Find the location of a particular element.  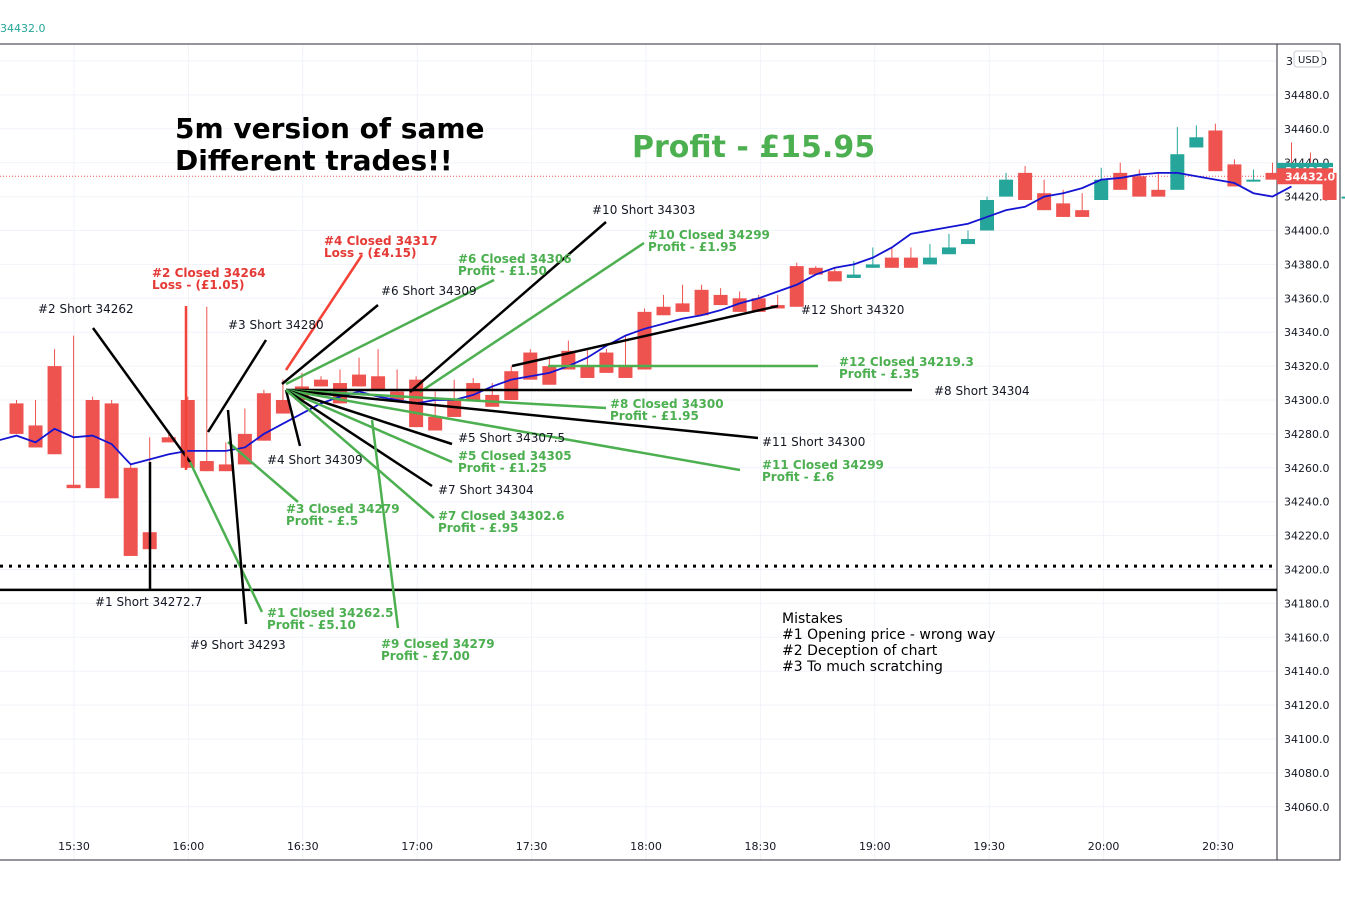

currency-badge is located at coordinates (1308, 59).